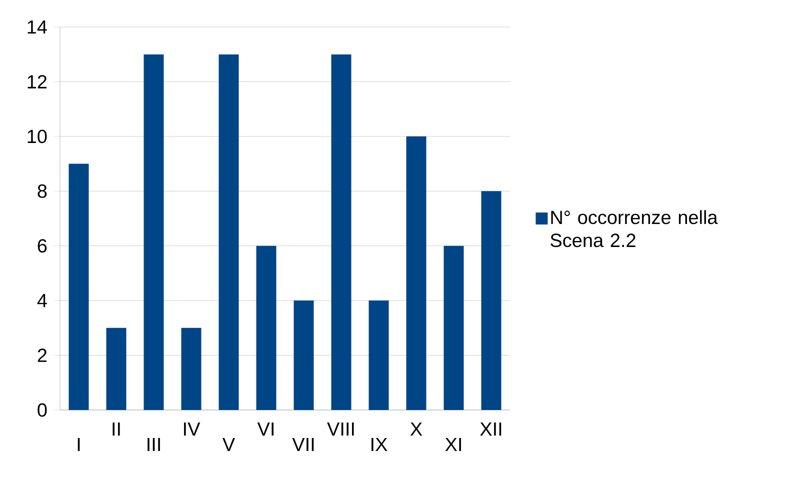 The image size is (801, 484). I want to click on x-tick-label: VI, so click(265, 429).